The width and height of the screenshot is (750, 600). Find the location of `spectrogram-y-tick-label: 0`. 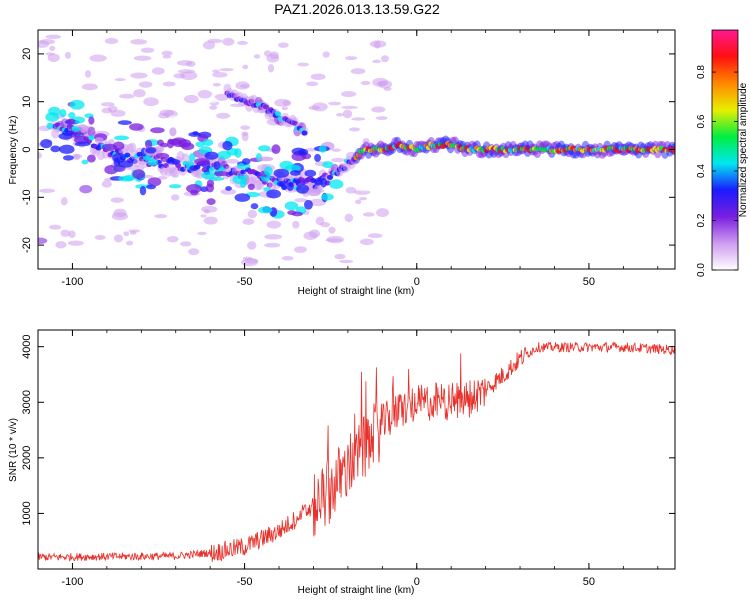

spectrogram-y-tick-label: 0 is located at coordinates (27, 149).